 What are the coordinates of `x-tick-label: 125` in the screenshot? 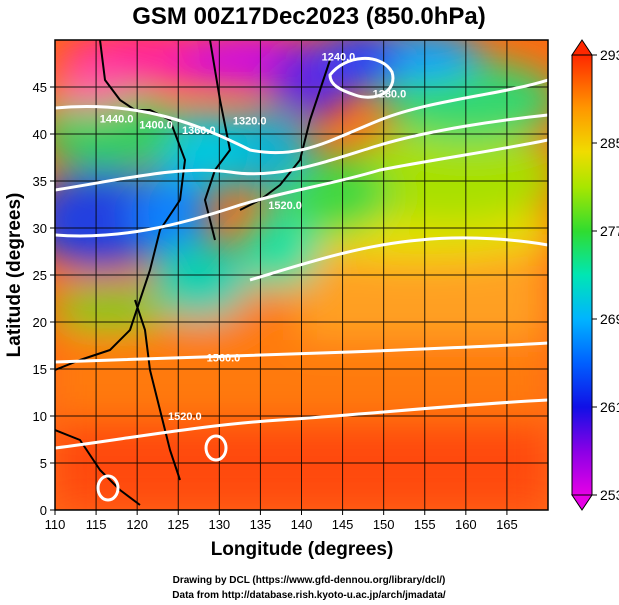 It's located at (178, 524).